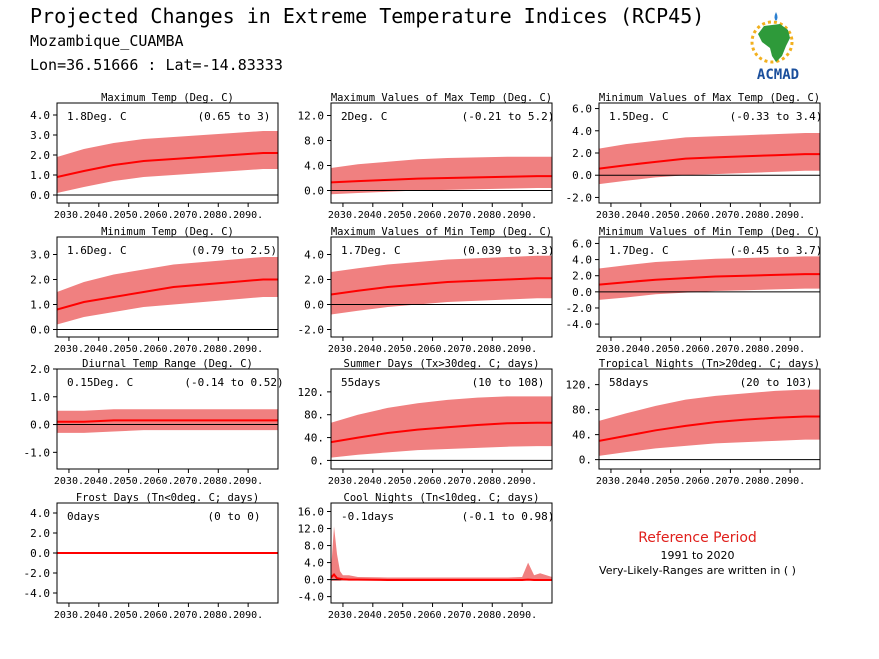 The width and height of the screenshot is (879, 659). Describe the element at coordinates (709, 98) in the screenshot. I see `chart-title: Minimum Values of Max Temp (Deg. C)` at that location.